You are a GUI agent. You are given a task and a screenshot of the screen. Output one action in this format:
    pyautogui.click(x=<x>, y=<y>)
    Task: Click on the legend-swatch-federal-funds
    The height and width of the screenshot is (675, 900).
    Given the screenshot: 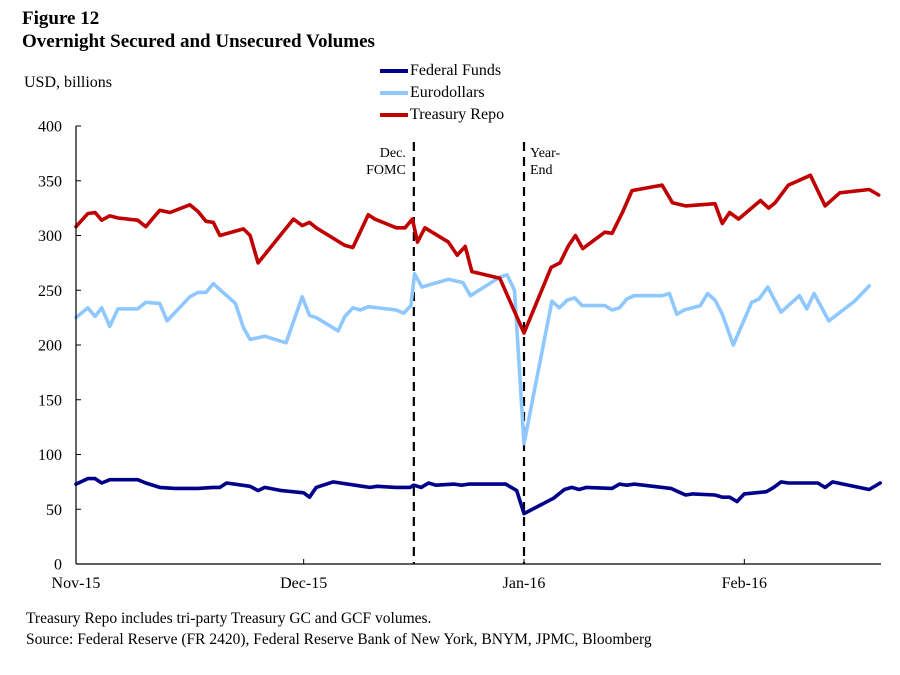 What is the action you would take?
    pyautogui.click(x=394, y=71)
    